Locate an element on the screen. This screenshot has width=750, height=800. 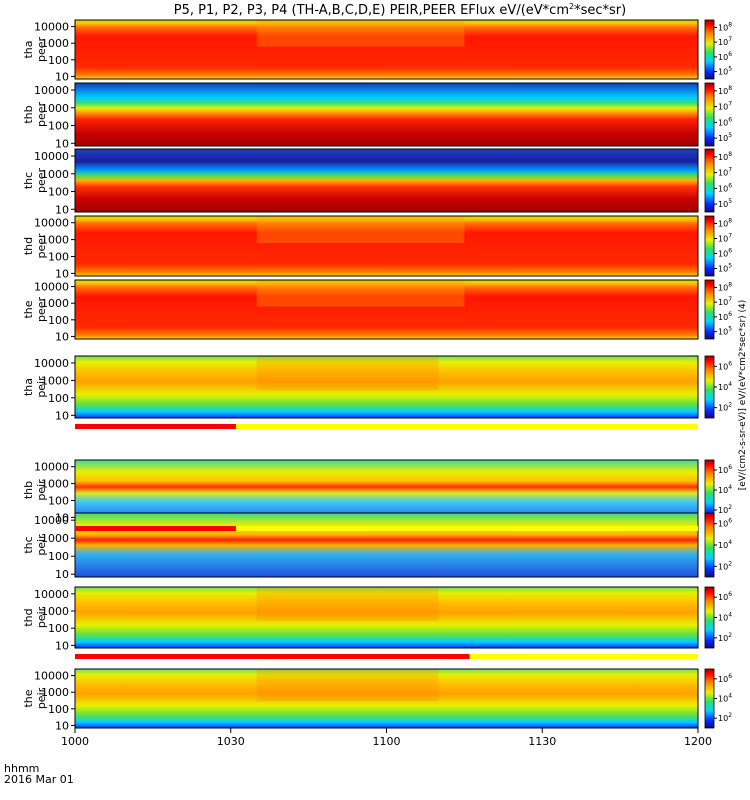
panel-thd-peir: 10 100 1000 10000 thd peir 10² 10⁴ 10⁶ is located at coordinates (377, 619).